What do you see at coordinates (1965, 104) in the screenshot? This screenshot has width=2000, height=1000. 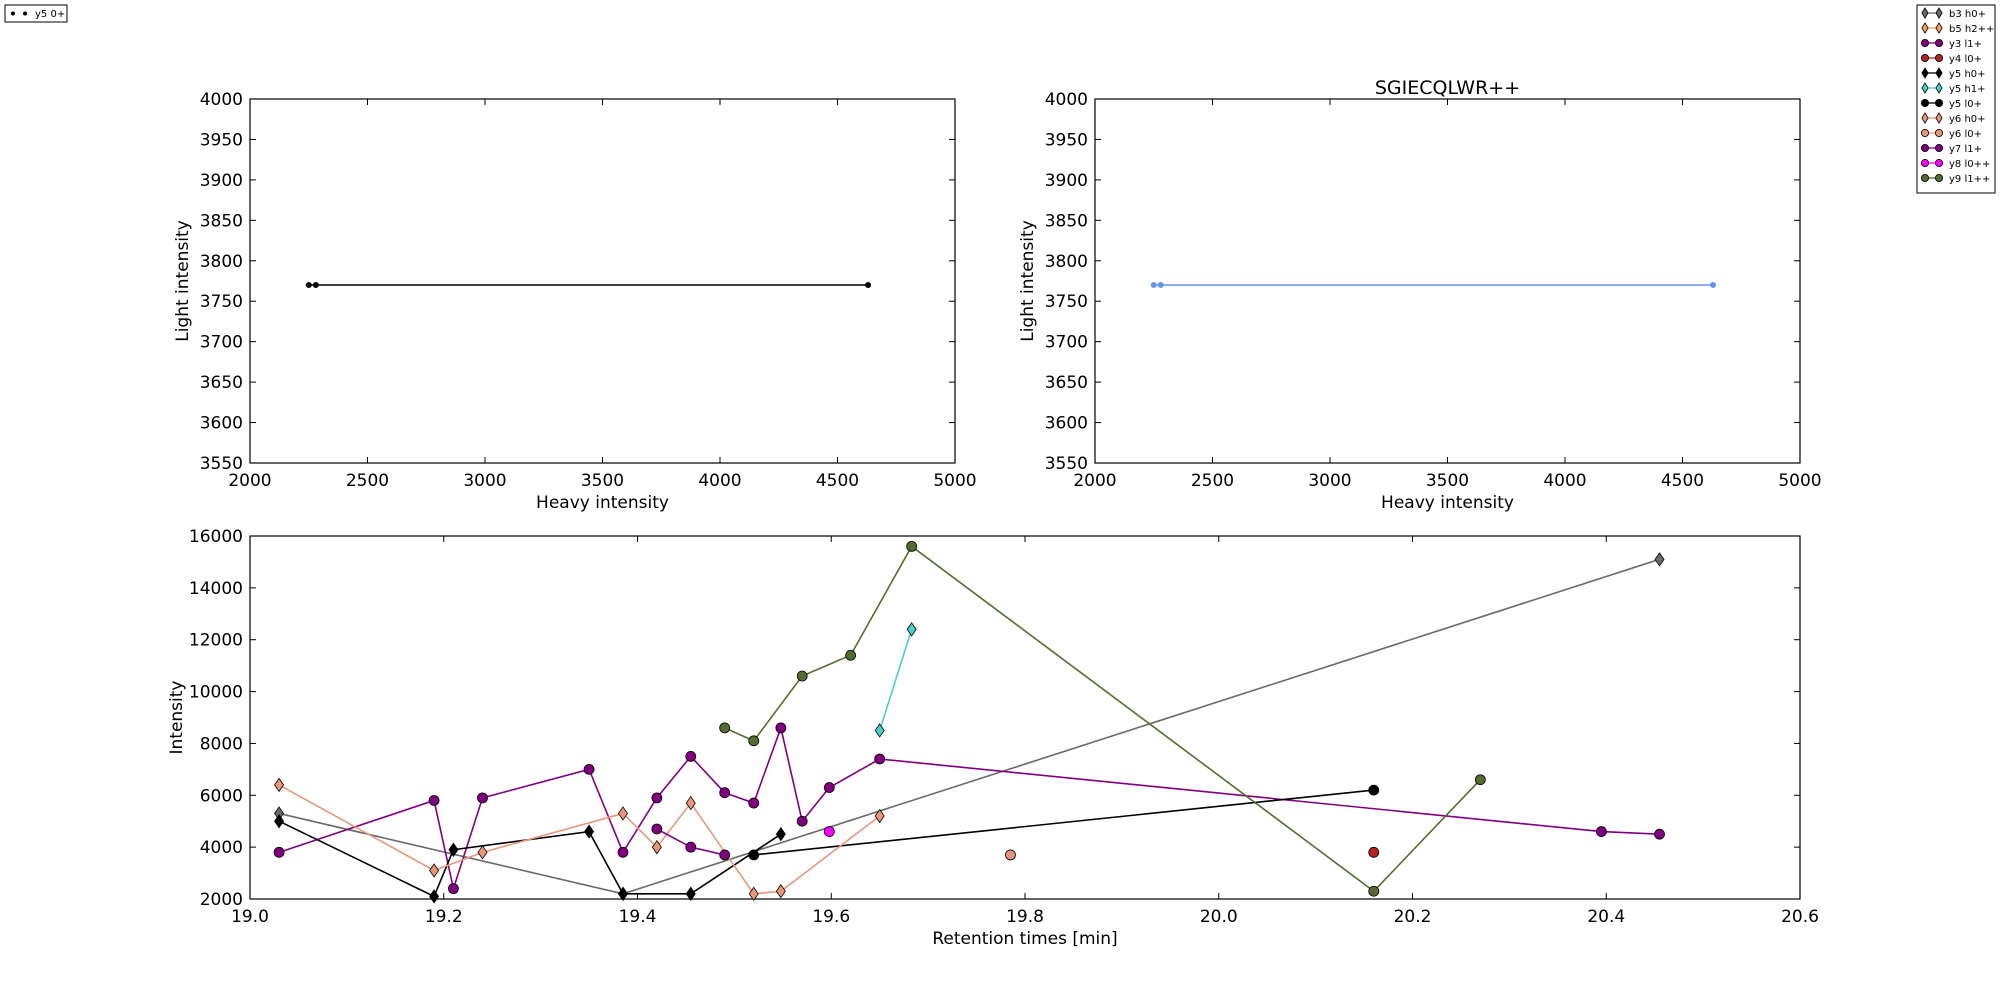 I see `legend-label: y5 l0+` at bounding box center [1965, 104].